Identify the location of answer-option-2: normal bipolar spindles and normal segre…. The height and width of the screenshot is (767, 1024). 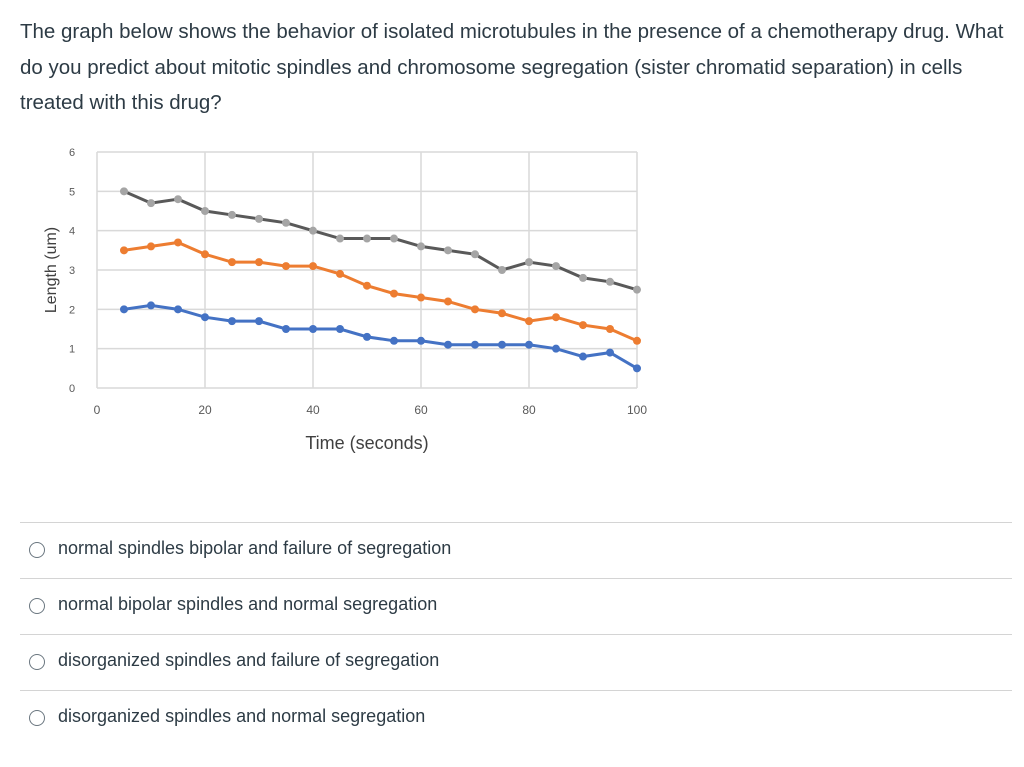
(516, 606).